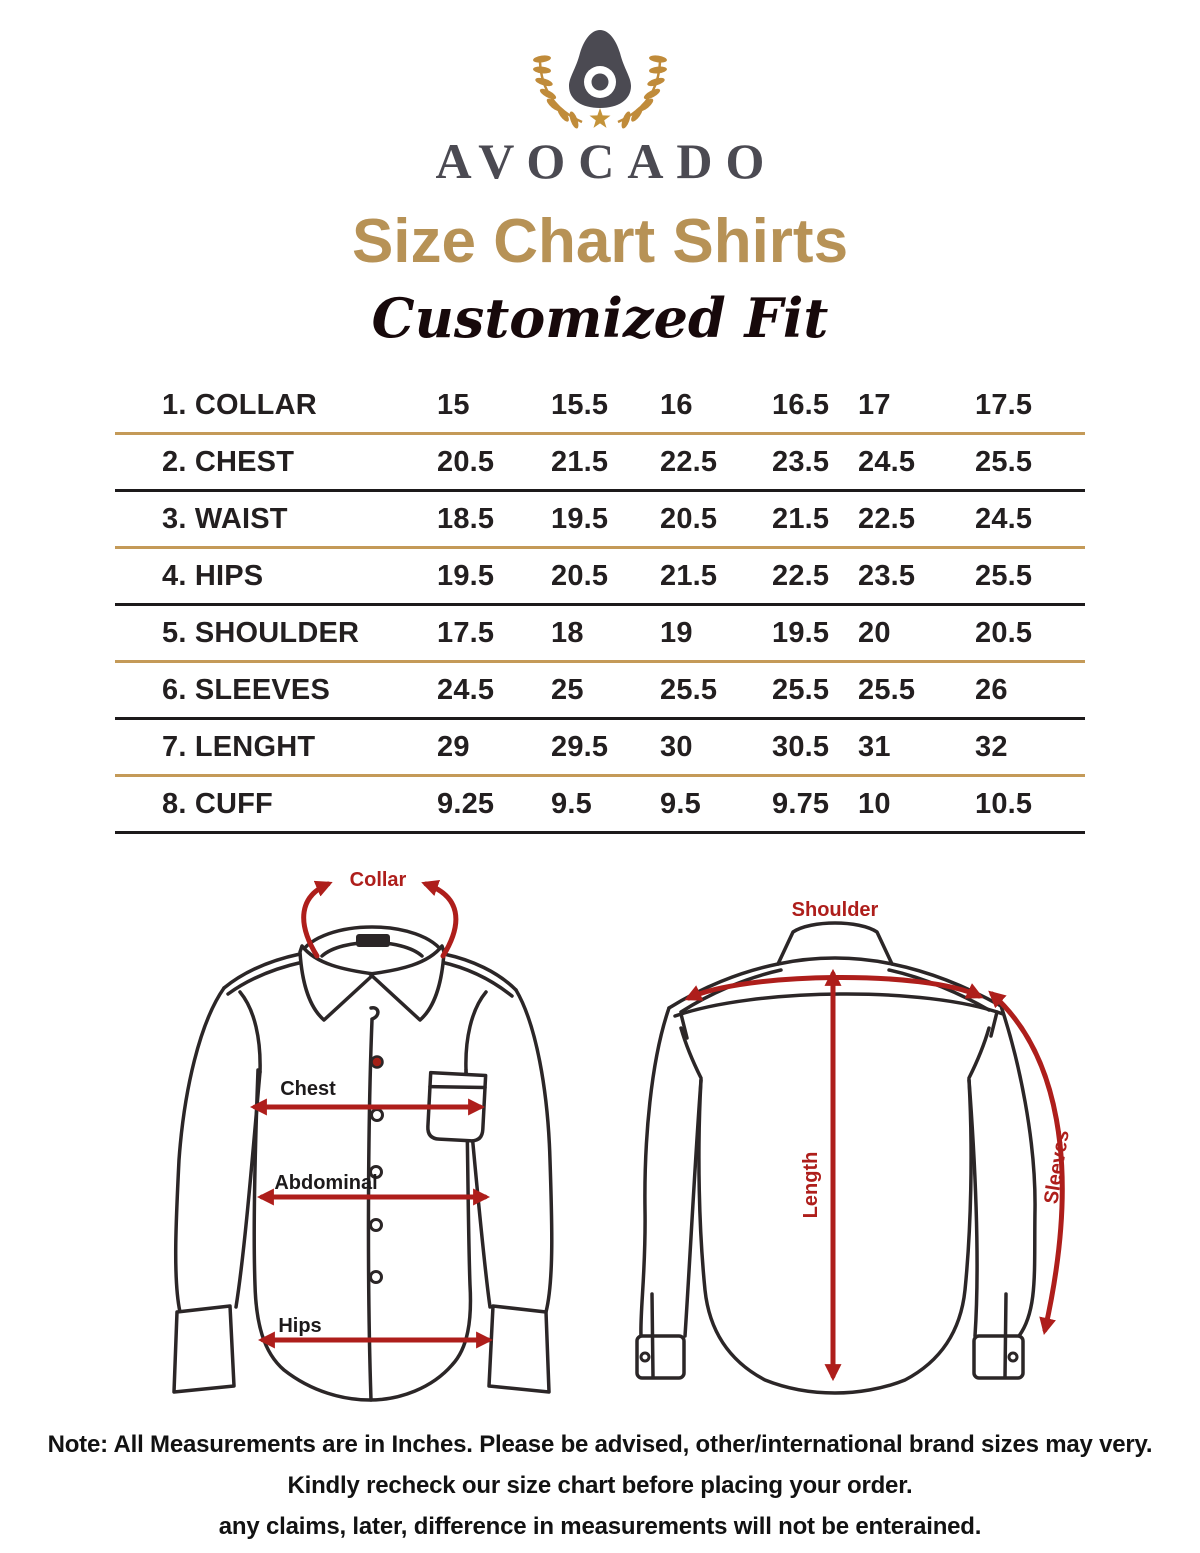 This screenshot has height=1553, width=1200. Describe the element at coordinates (874, 404) in the screenshot. I see `size-value: 17` at that location.